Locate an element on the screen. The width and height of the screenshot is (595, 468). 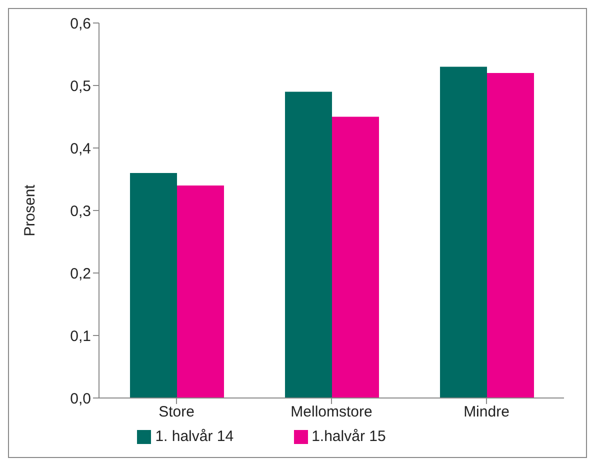
y-tick-label: 0,5 is located at coordinates (80, 86).